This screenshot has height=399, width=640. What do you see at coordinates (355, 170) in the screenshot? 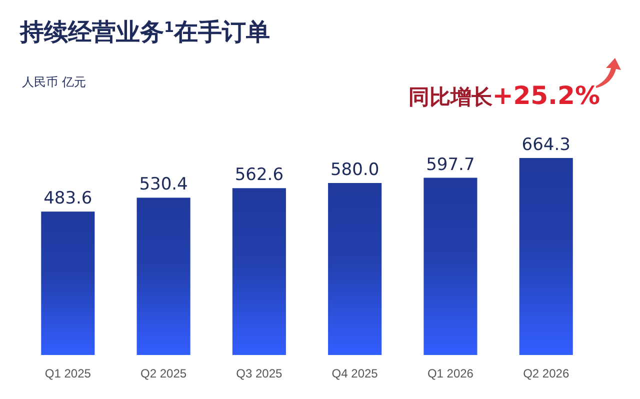
I see `data-label: 580.0` at bounding box center [355, 170].